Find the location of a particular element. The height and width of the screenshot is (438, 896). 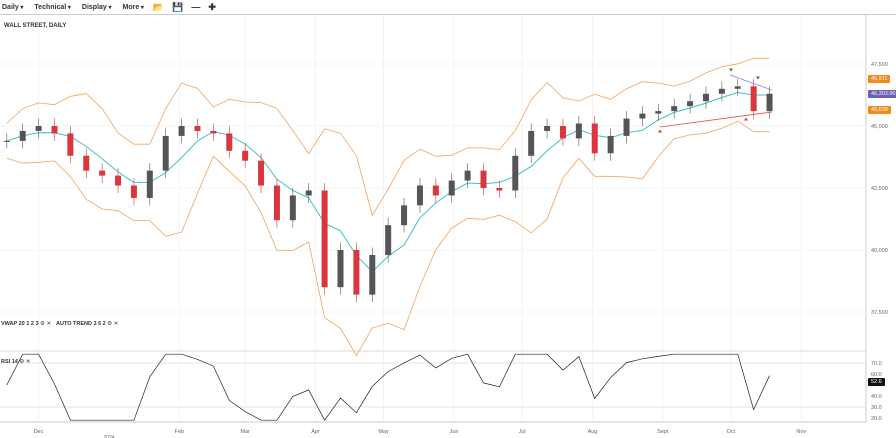

x-tick-label: Apr is located at coordinates (315, 432).